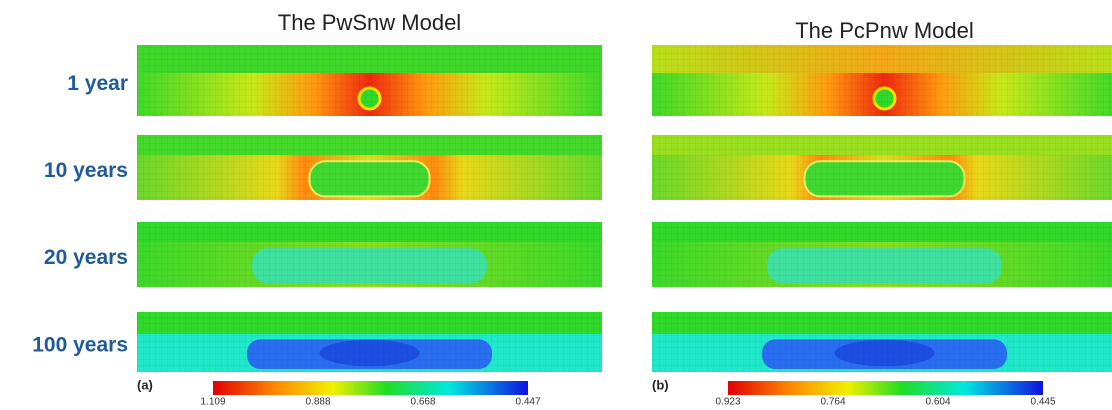 The height and width of the screenshot is (410, 1112). Describe the element at coordinates (422, 402) in the screenshot. I see `colorbar-label: 0.668` at that location.